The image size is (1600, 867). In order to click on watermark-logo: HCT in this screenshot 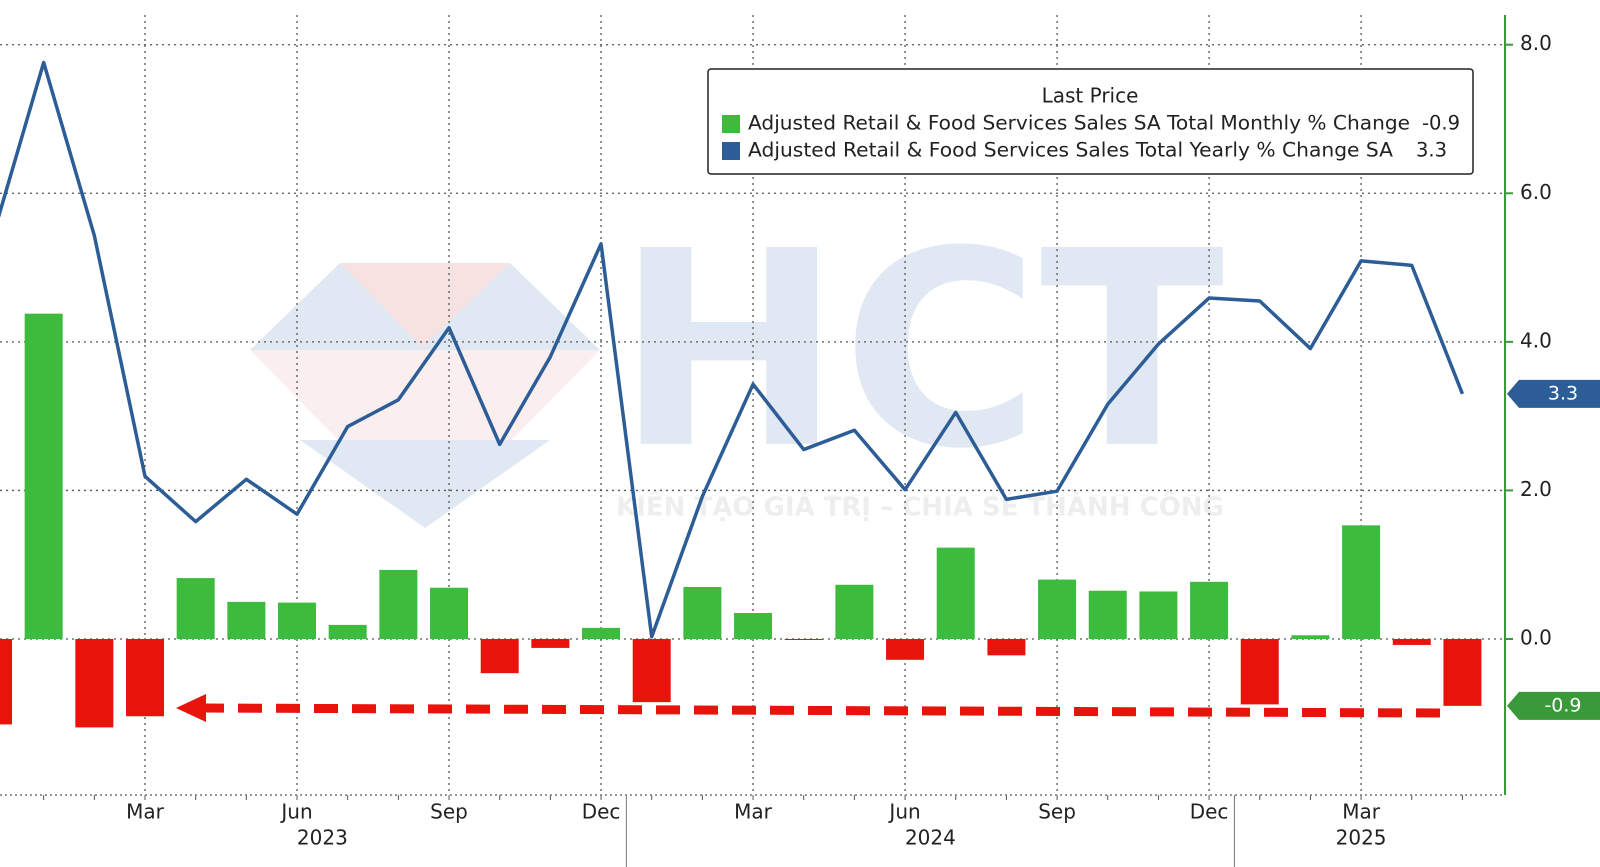, I will do `click(921, 350)`.